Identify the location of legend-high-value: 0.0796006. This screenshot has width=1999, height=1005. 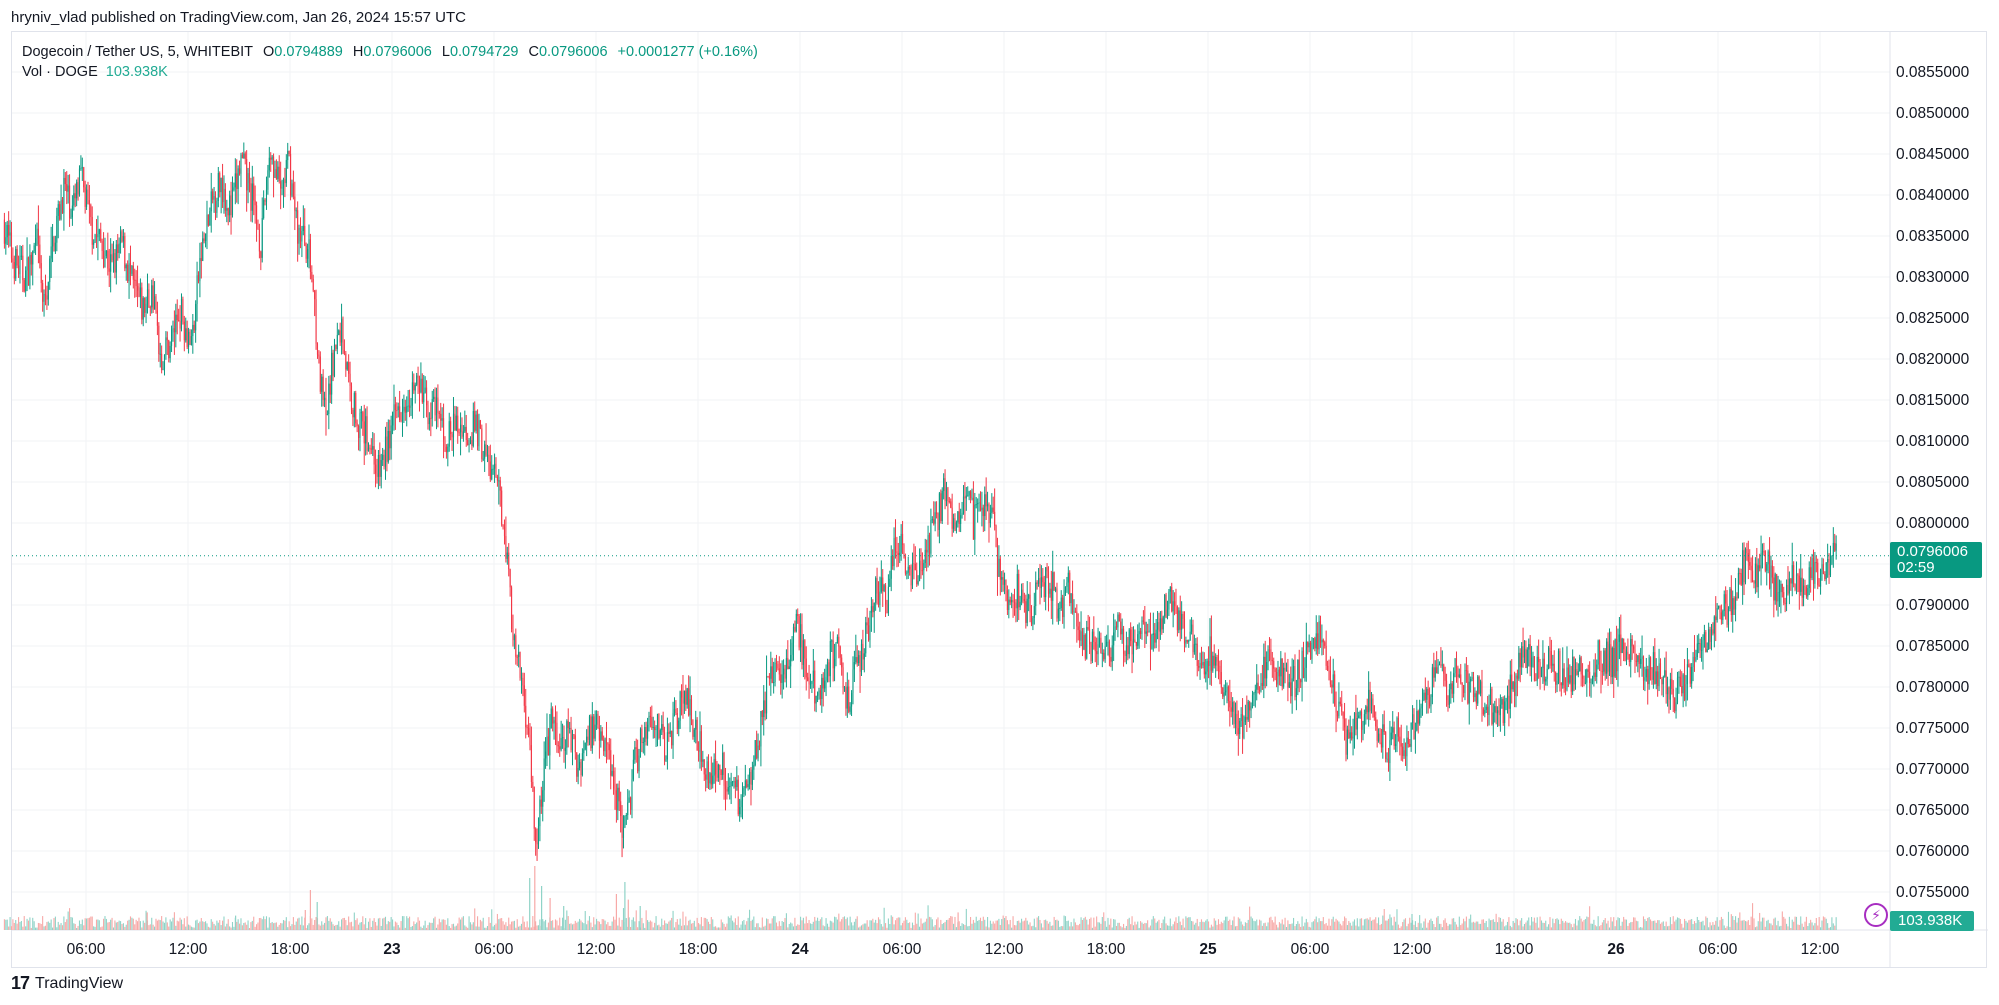
(397, 52).